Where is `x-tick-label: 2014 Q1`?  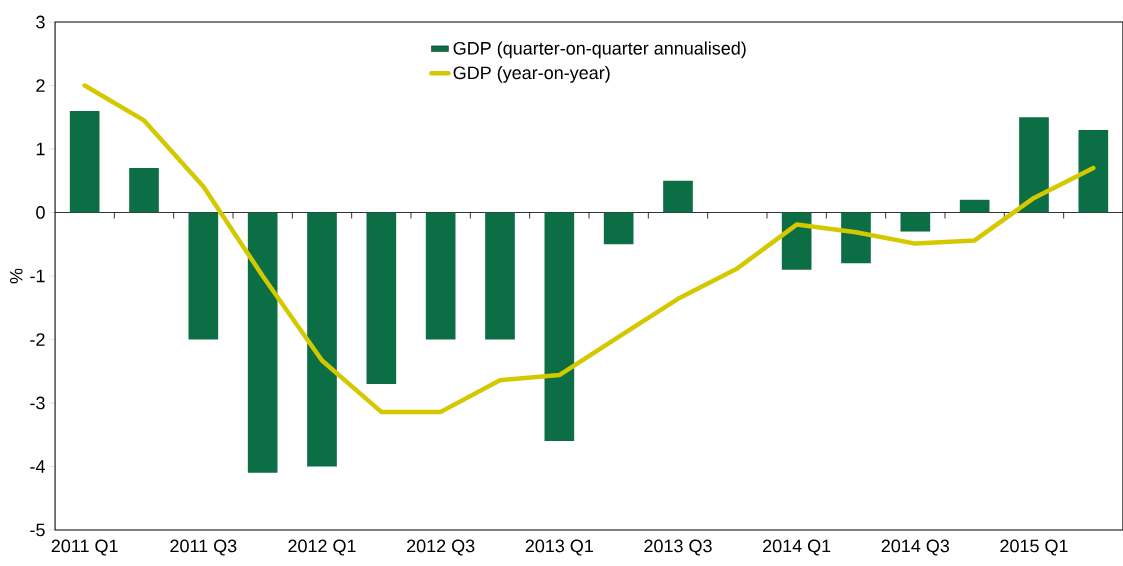
x-tick-label: 2014 Q1 is located at coordinates (797, 547).